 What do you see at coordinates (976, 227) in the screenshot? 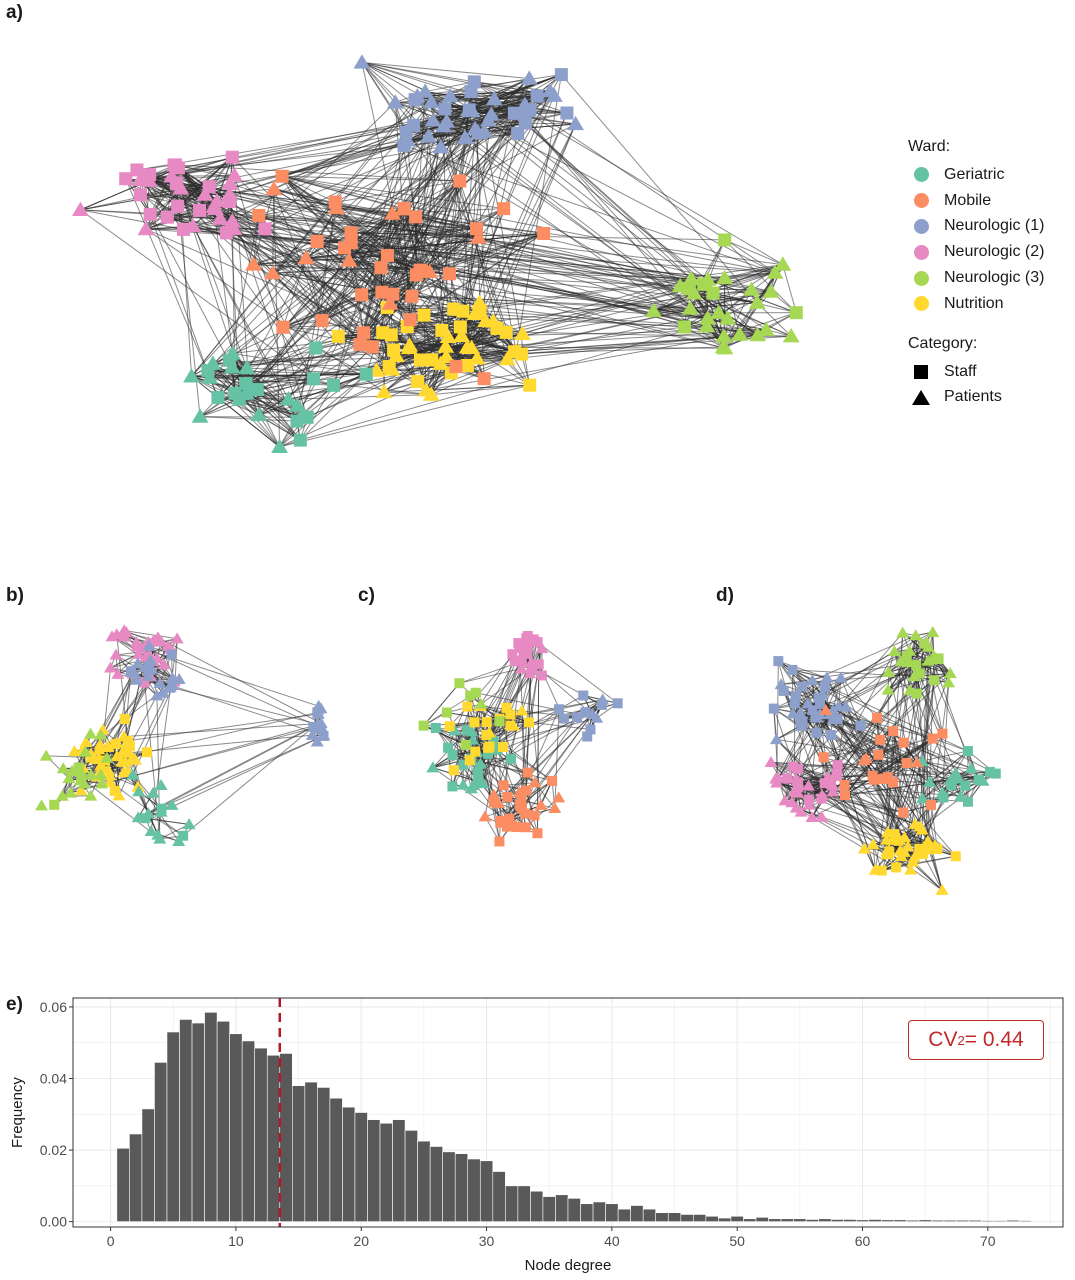
I see `legend-item-ward: Neurologic (1)` at bounding box center [976, 227].